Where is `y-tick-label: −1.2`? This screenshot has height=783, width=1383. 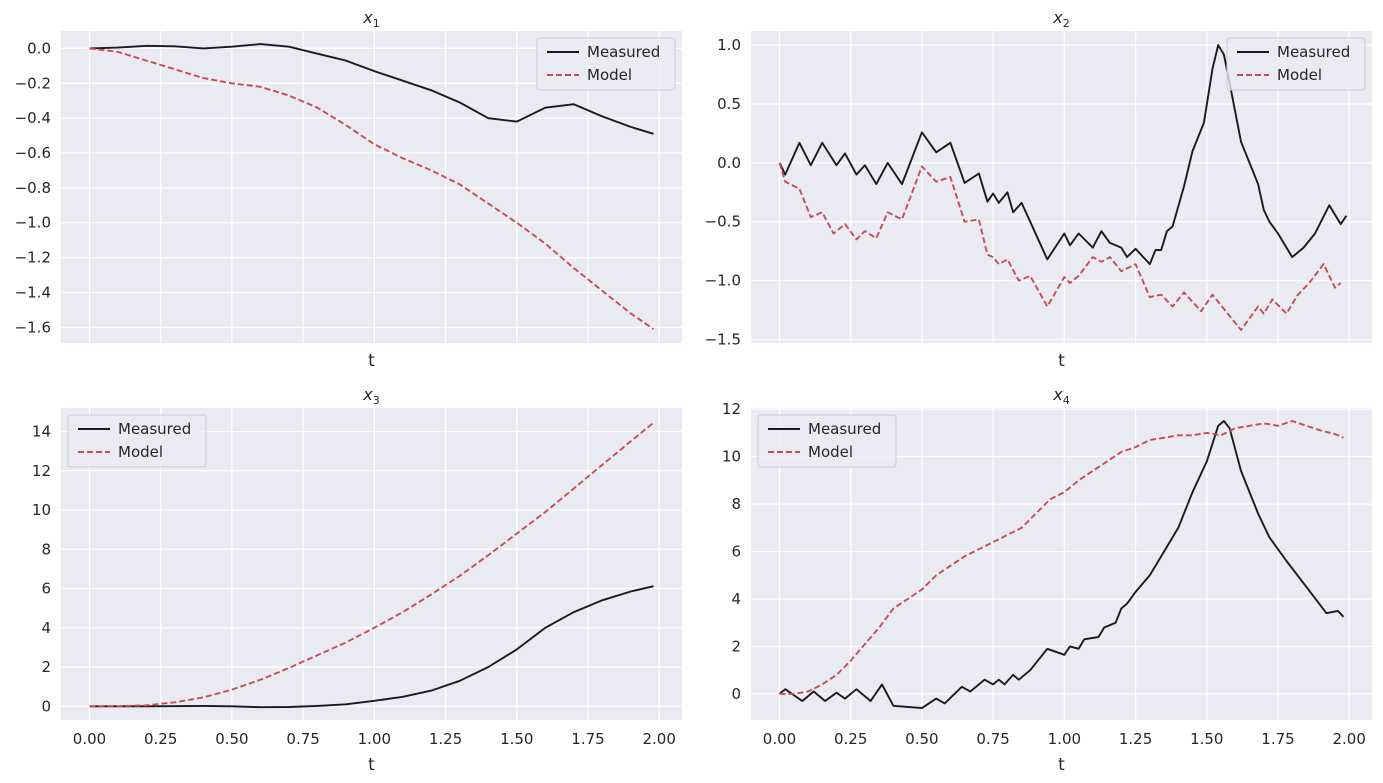
y-tick-label: −1.2 is located at coordinates (33, 258).